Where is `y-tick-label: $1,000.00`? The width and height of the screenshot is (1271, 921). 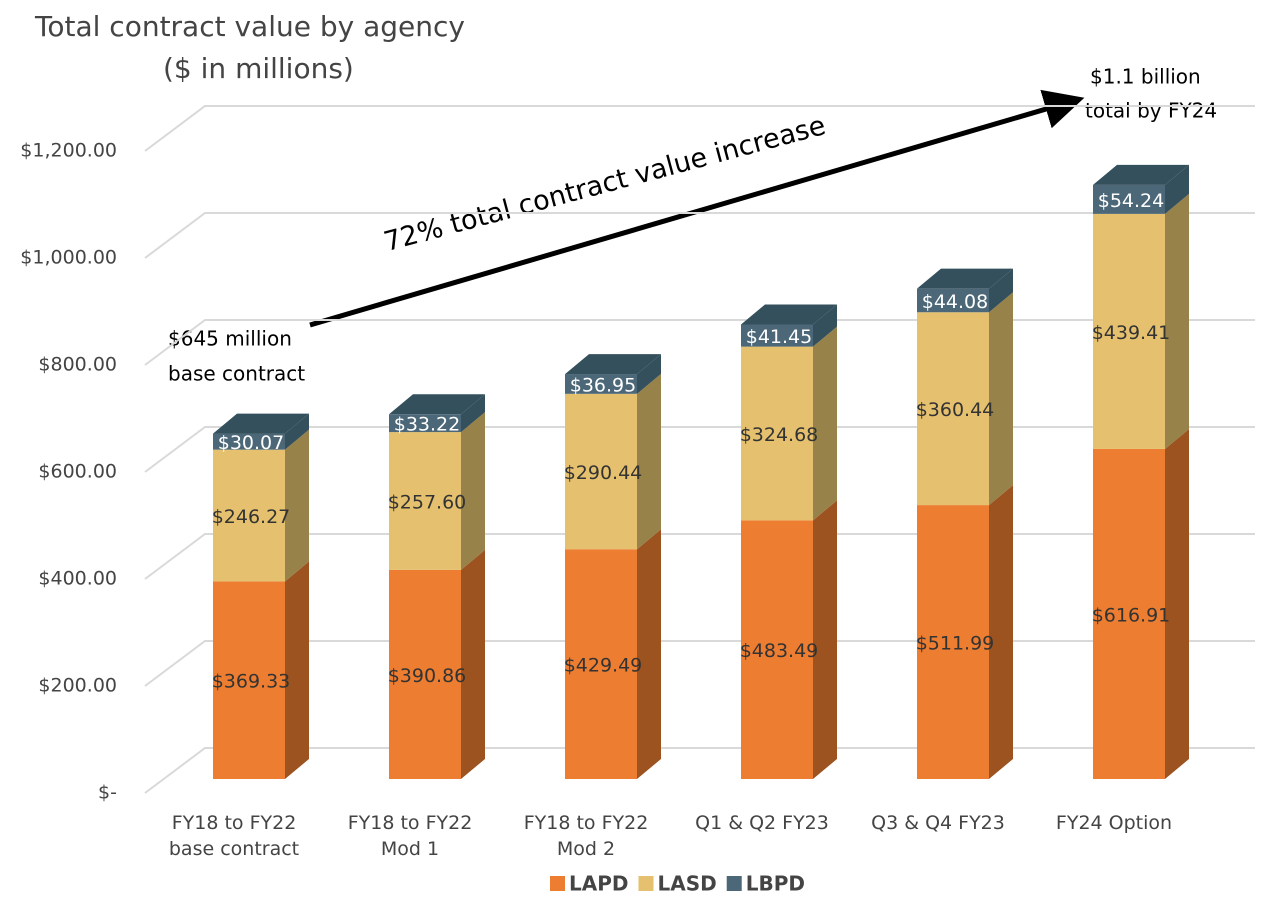 y-tick-label: $1,000.00 is located at coordinates (68, 258).